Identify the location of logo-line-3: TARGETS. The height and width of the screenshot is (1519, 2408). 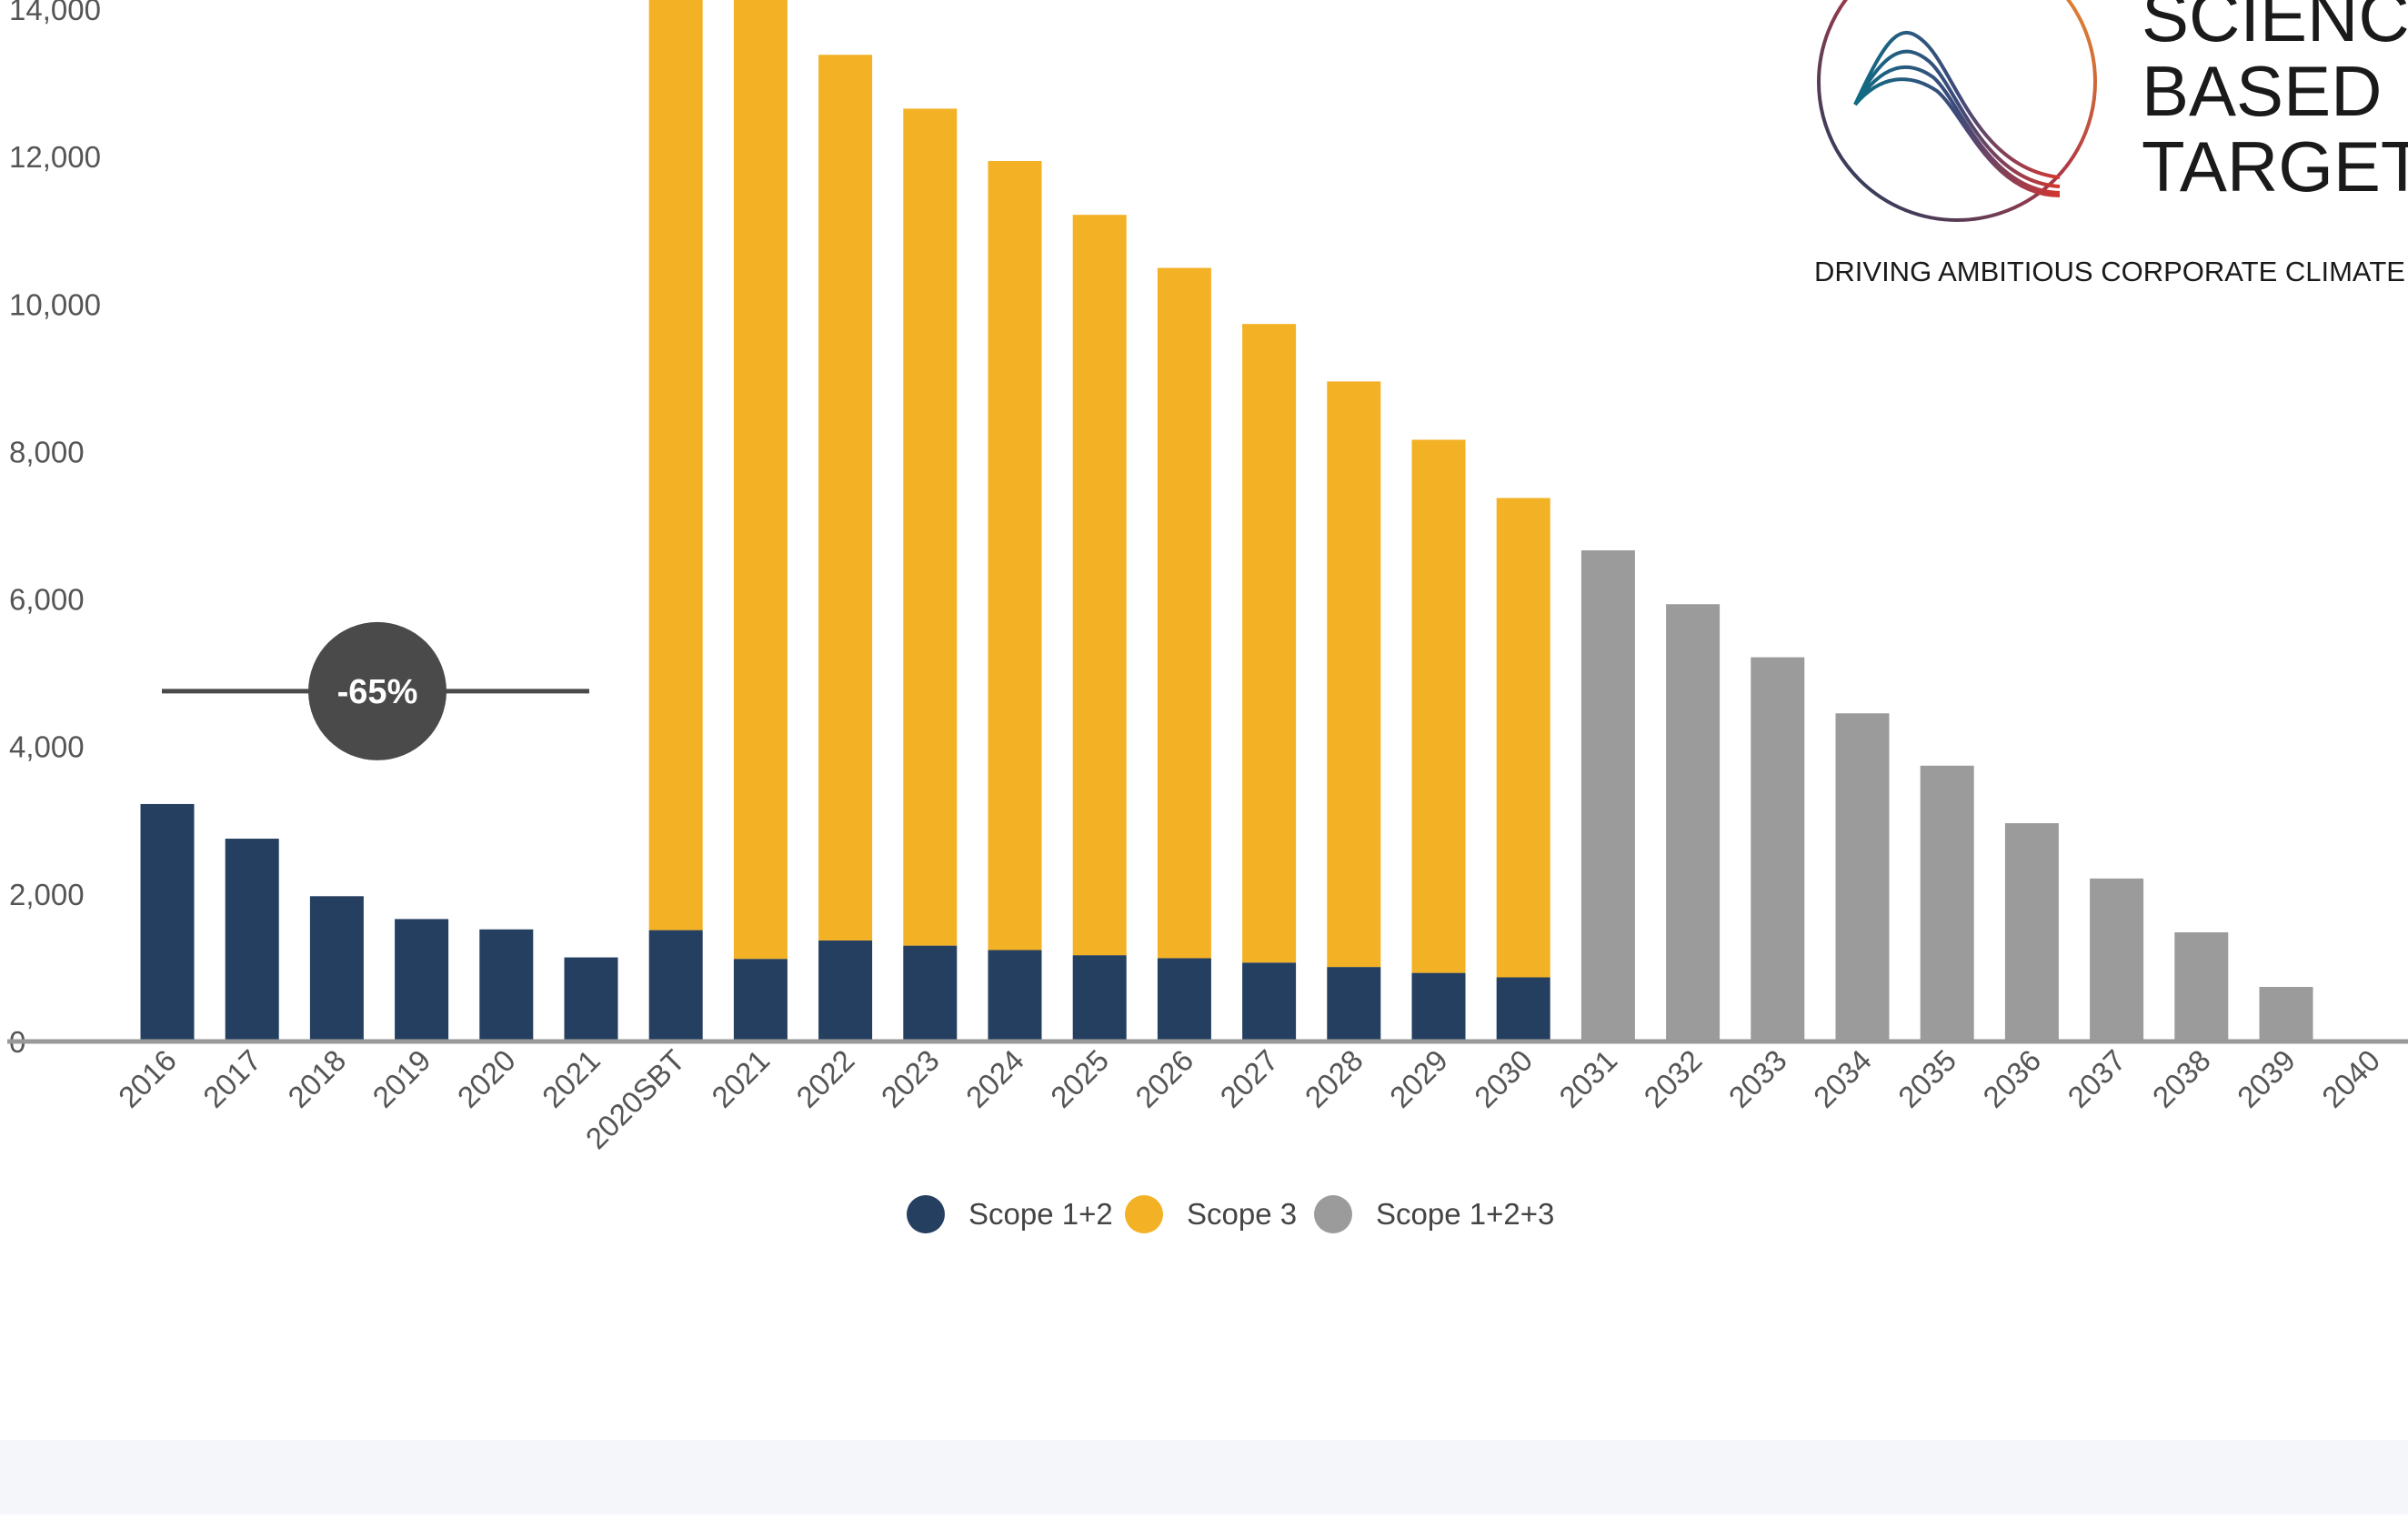
(2275, 166).